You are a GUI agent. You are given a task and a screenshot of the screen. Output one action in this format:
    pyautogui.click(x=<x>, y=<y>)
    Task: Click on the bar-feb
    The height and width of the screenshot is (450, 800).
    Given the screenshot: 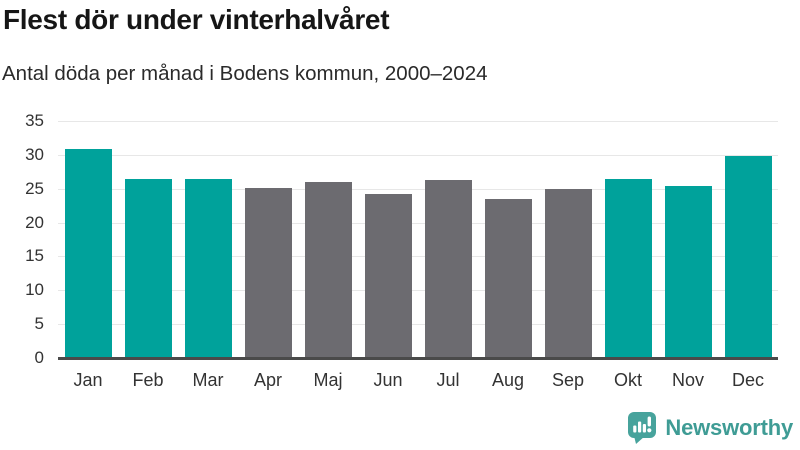 What is the action you would take?
    pyautogui.click(x=148, y=268)
    